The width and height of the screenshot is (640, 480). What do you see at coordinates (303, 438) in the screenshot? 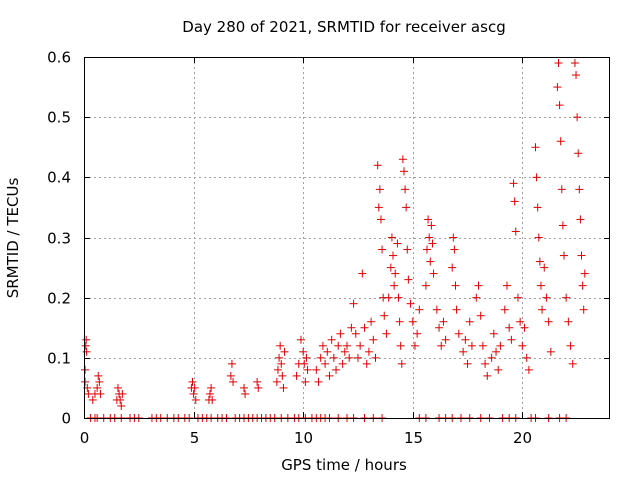
I see `x-tick-label: 10` at bounding box center [303, 438].